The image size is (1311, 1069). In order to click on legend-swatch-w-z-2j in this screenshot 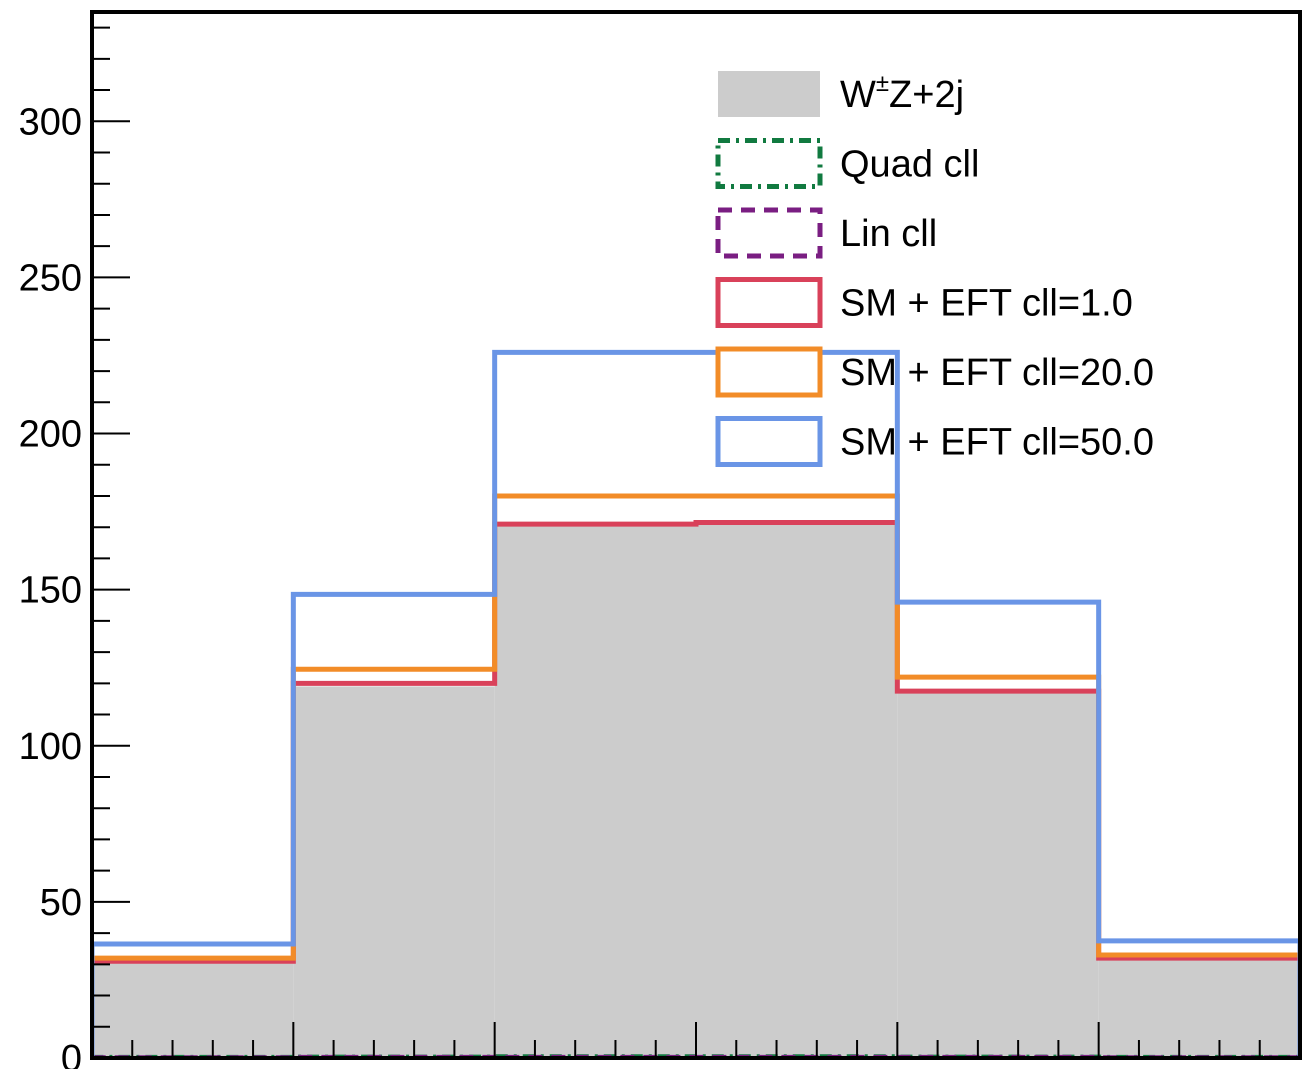, I will do `click(769, 94)`.